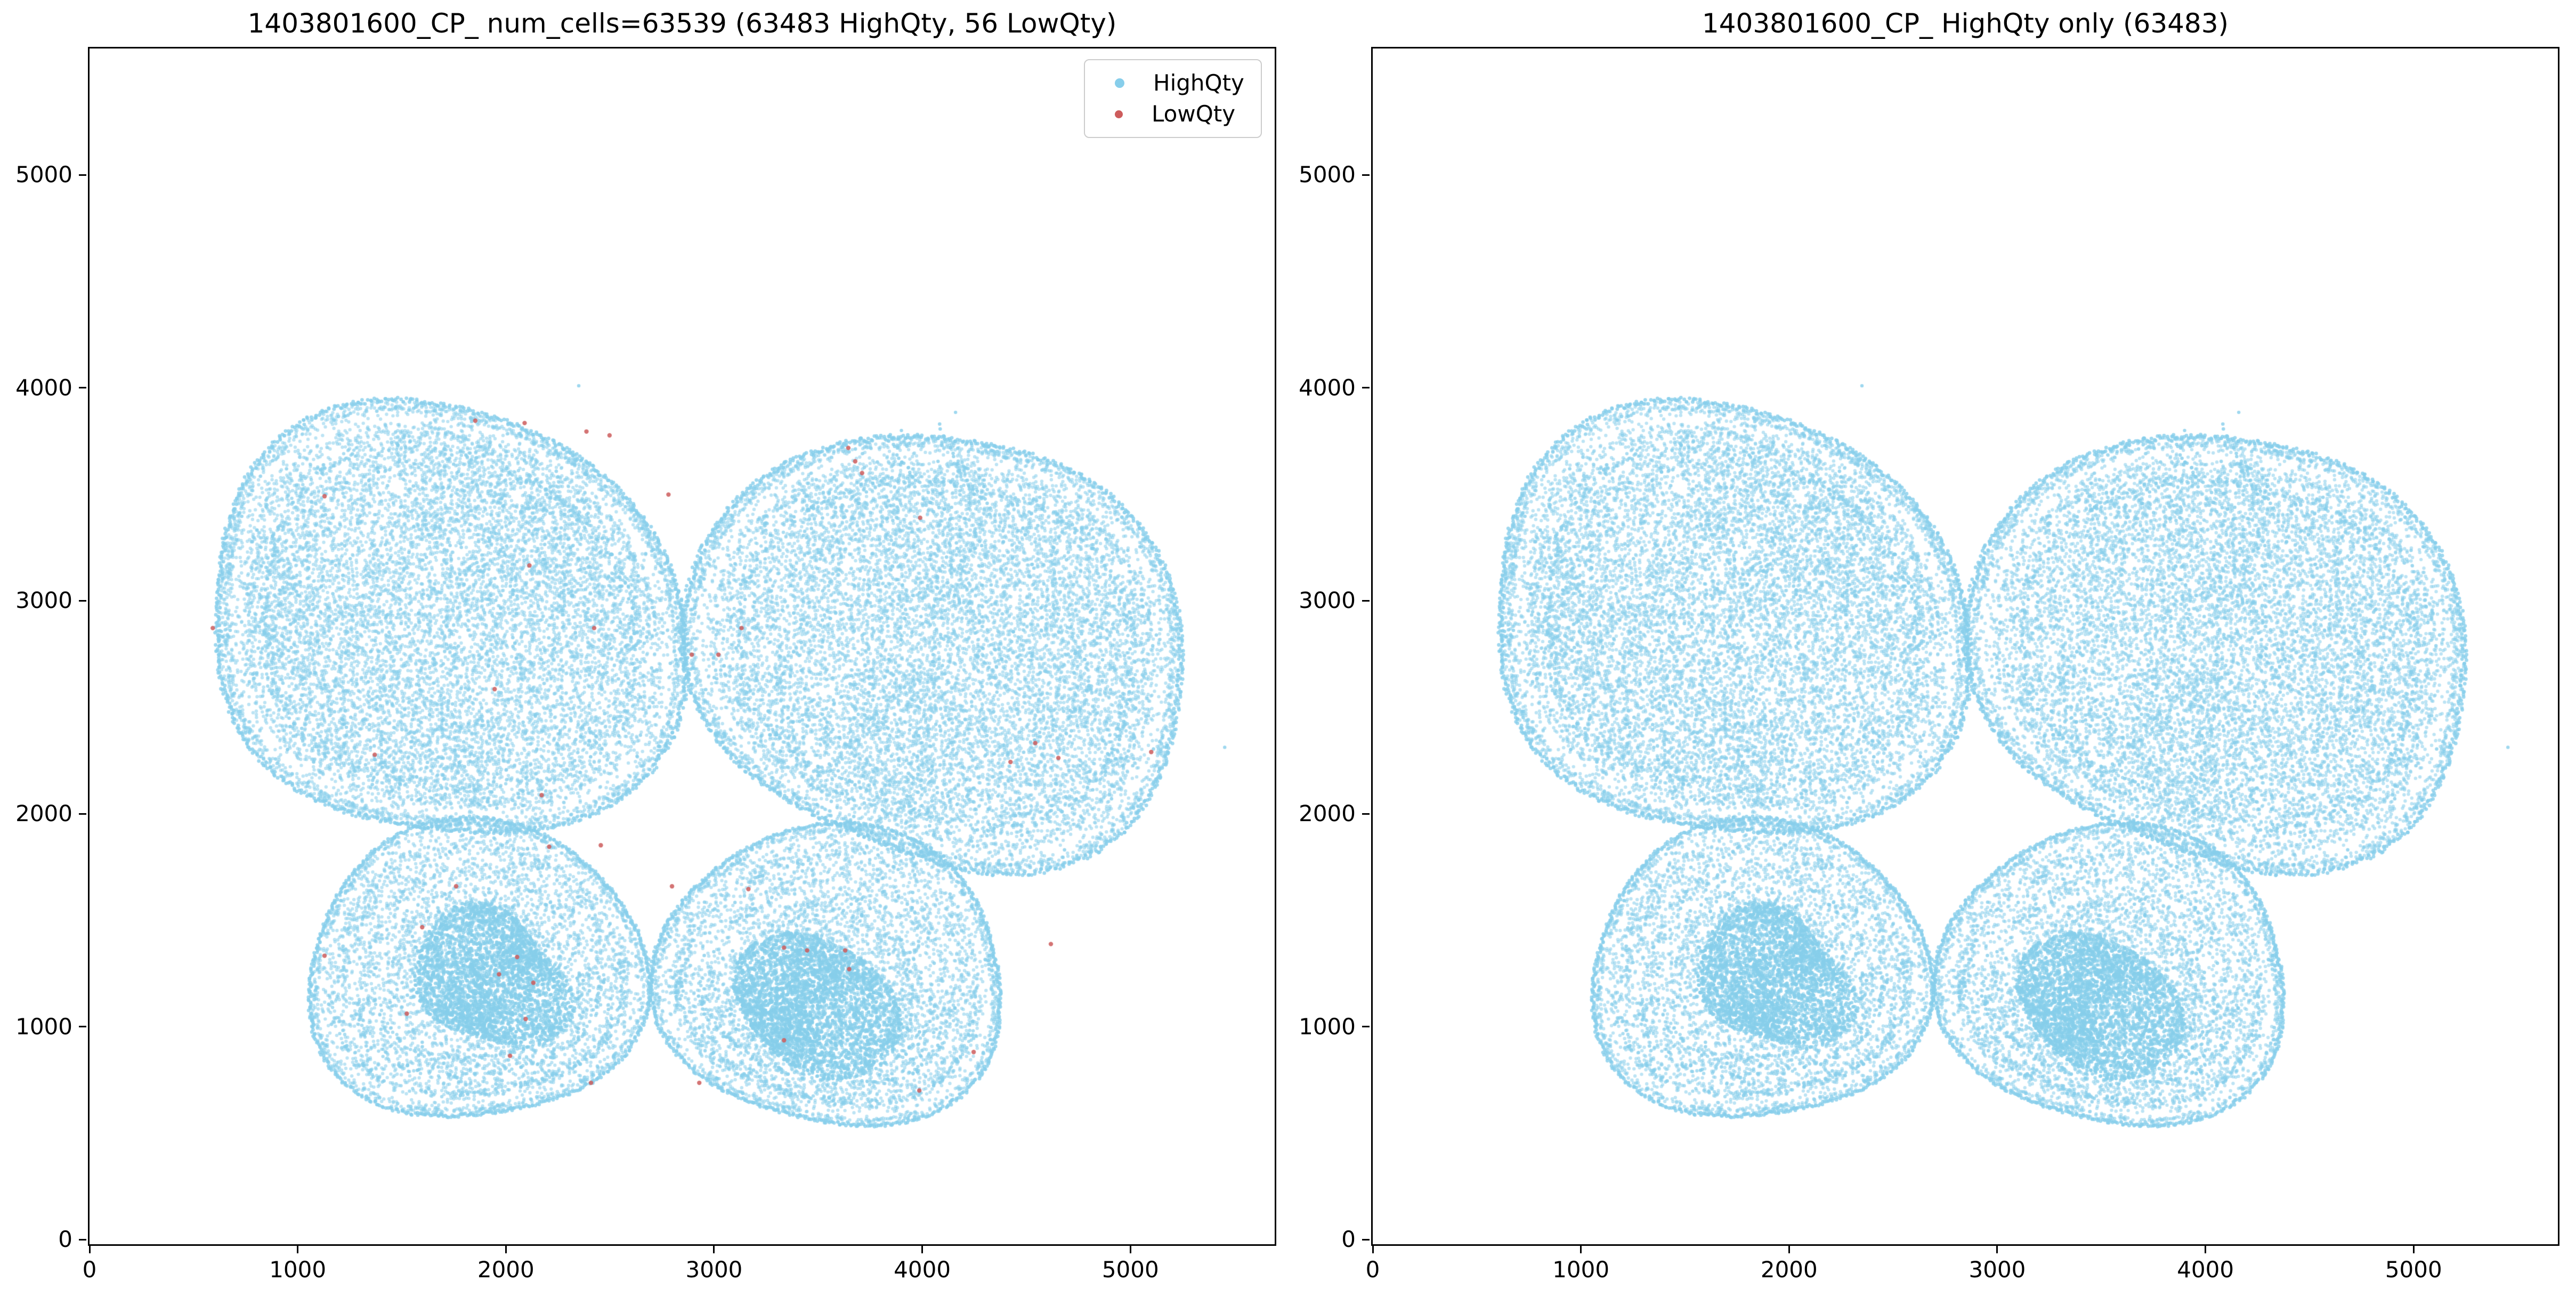 The image size is (2576, 1297). What do you see at coordinates (1198, 83) in the screenshot?
I see `legend-label-highqty: HighQty` at bounding box center [1198, 83].